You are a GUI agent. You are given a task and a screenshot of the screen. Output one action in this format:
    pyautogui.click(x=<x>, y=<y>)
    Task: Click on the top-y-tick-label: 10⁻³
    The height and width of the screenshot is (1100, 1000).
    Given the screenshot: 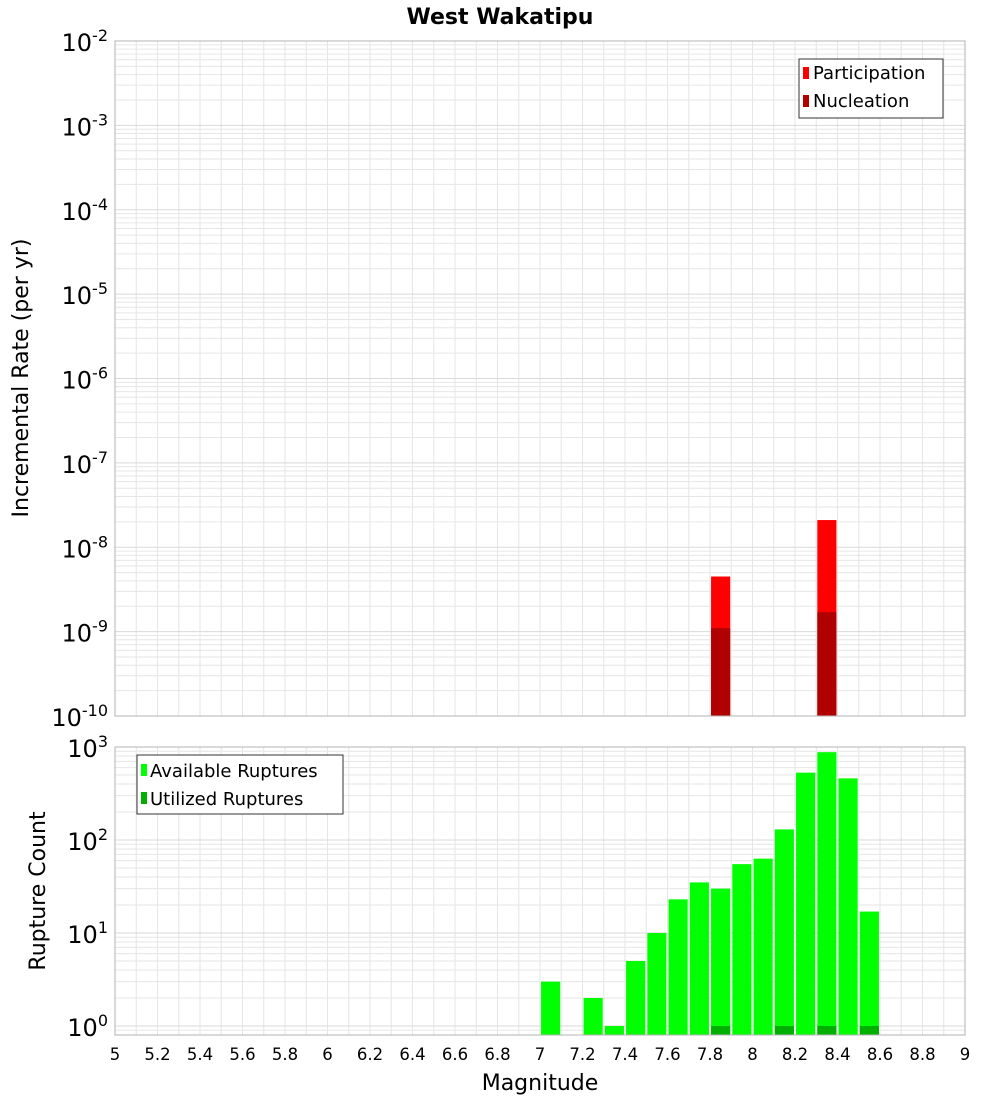 What is the action you would take?
    pyautogui.click(x=85, y=125)
    